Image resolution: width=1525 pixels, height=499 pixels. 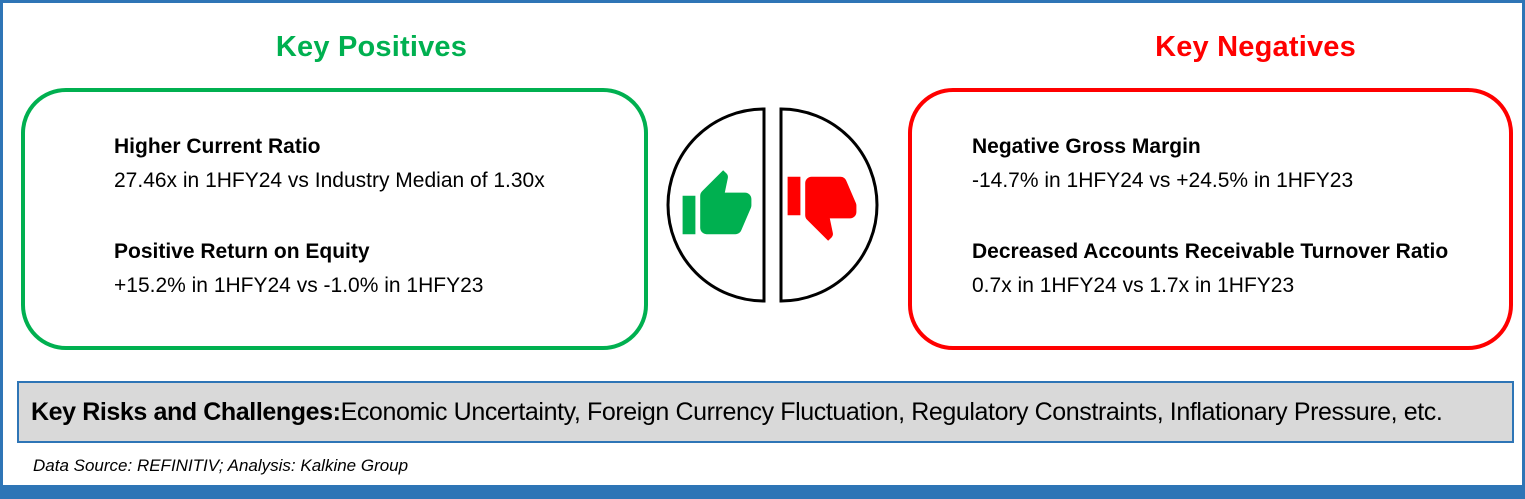 What do you see at coordinates (217, 146) in the screenshot?
I see `positive-item-heading: Higher Current Ratio` at bounding box center [217, 146].